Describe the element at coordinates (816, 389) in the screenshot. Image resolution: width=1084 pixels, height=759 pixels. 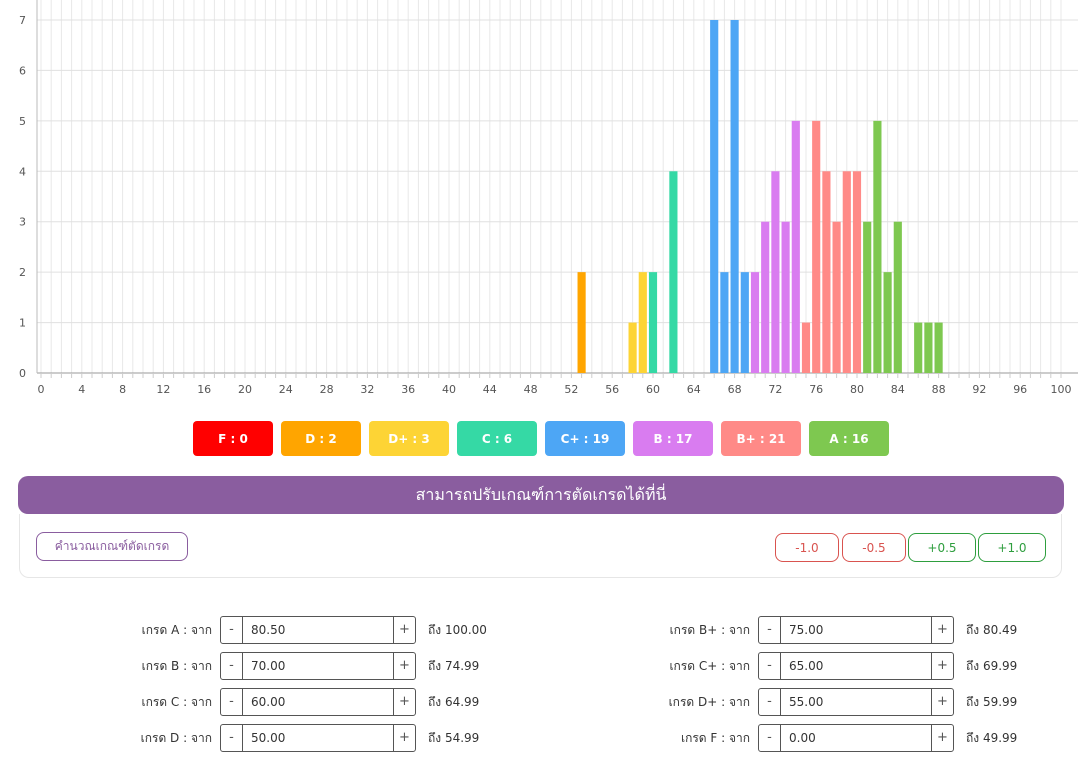
I see `x-tick-label: 76` at that location.